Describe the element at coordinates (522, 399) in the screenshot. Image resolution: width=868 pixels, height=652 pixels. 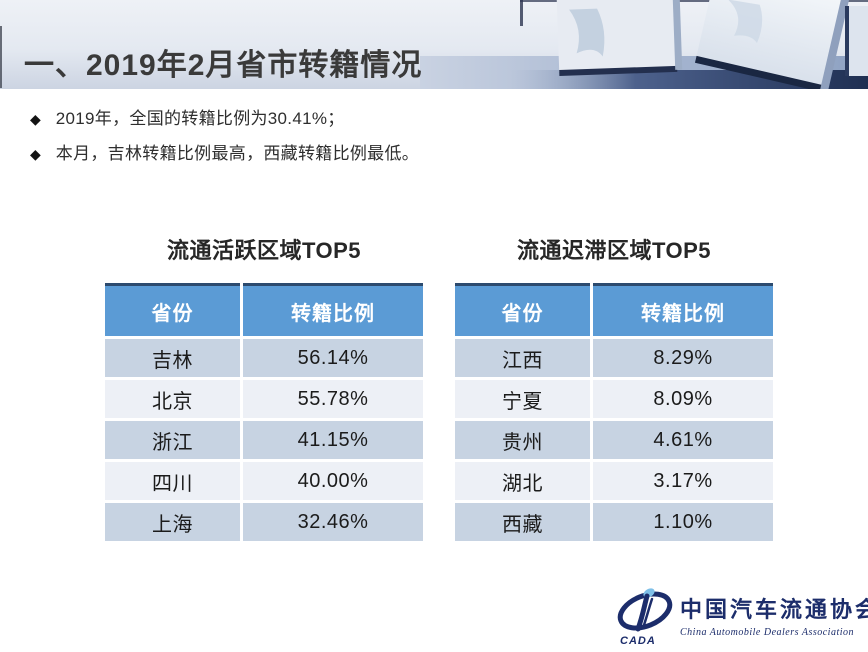
I see `table-cell-province: 宁夏` at that location.